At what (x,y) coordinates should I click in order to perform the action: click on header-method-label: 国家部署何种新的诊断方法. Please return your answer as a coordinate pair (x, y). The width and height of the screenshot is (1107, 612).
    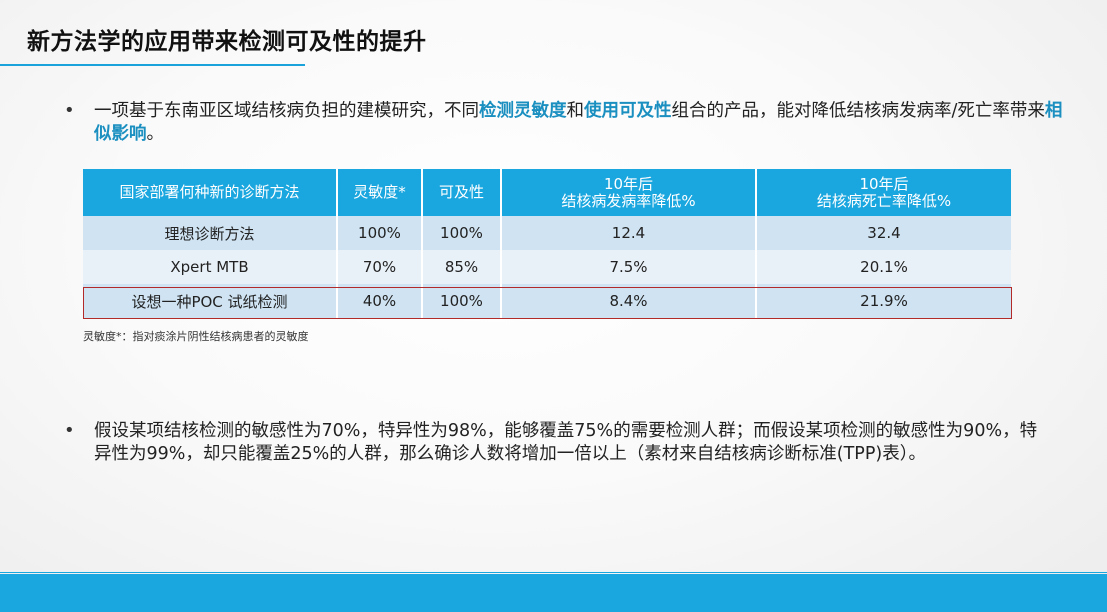
    Looking at the image, I should click on (209, 192).